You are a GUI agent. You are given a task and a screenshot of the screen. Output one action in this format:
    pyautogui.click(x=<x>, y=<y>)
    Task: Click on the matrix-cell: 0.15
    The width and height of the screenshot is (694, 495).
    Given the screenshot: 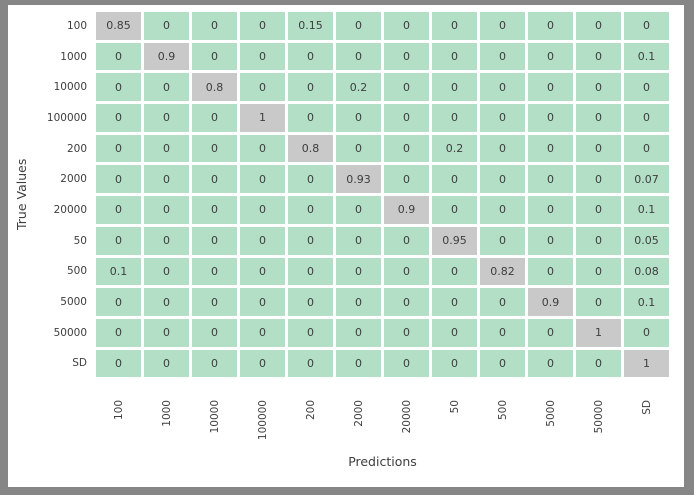 What is the action you would take?
    pyautogui.click(x=310, y=26)
    